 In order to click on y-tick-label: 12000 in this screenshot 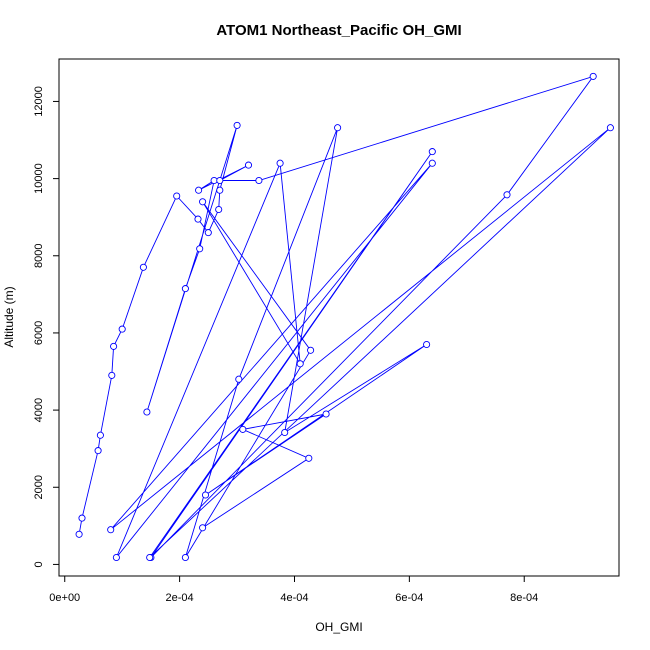, I will do `click(39, 101)`.